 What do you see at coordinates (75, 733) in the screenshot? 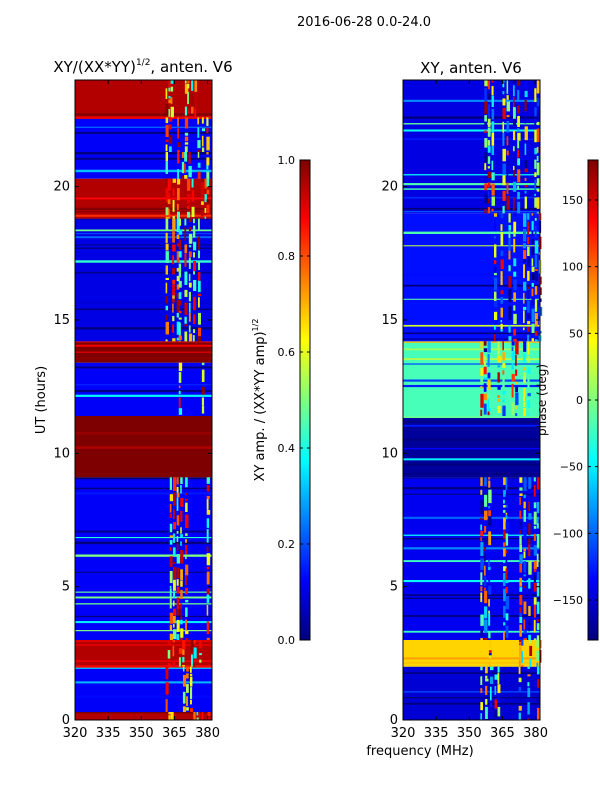
I see `amplitude-xtick-label: 320` at bounding box center [75, 733].